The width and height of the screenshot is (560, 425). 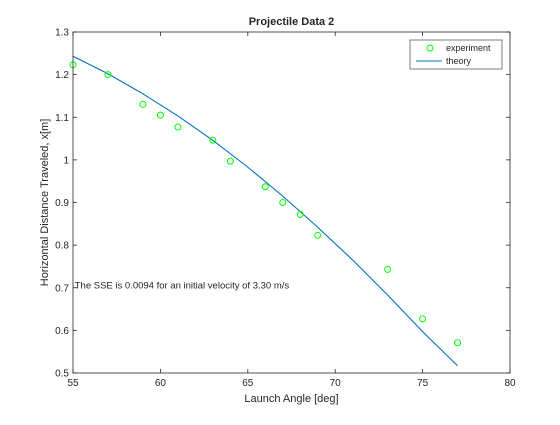 What do you see at coordinates (510, 383) in the screenshot?
I see `x-tick-label: 80` at bounding box center [510, 383].